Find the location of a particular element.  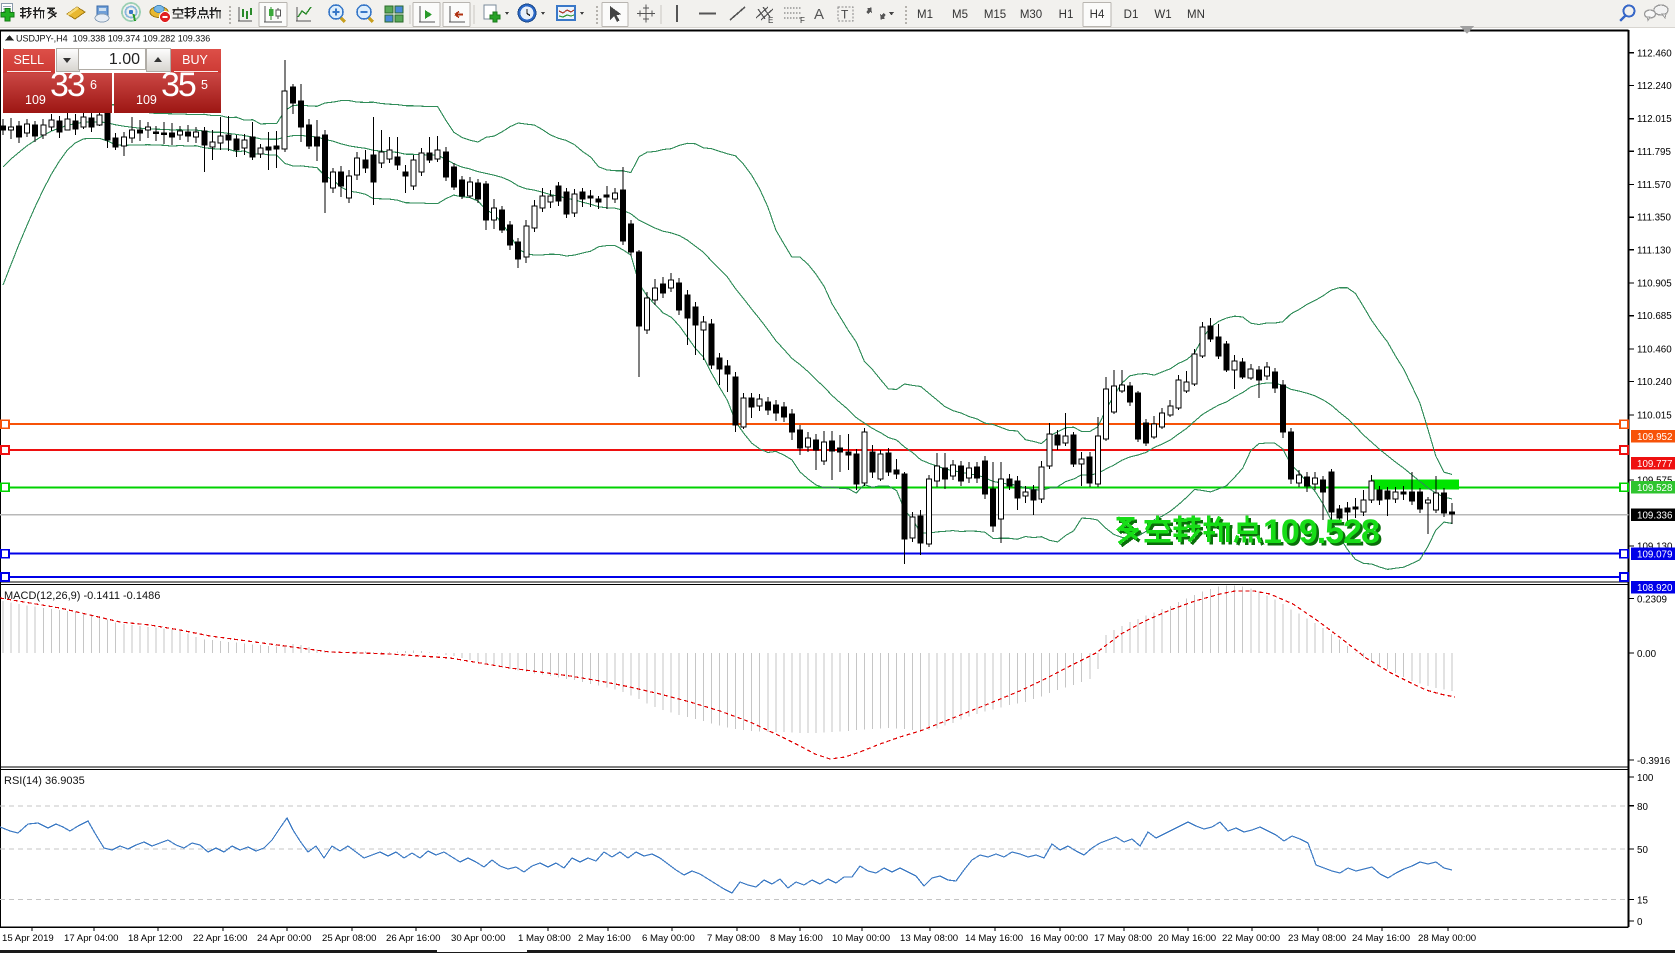

svg-text: 109.777 is located at coordinates (1654, 464).